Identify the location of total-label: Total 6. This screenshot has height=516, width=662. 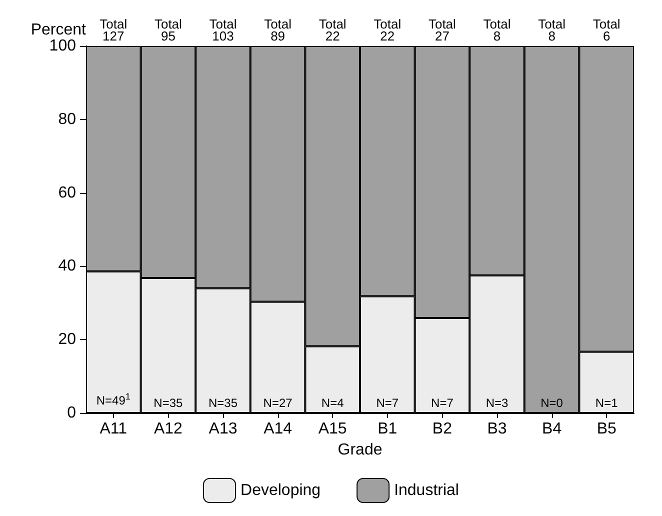
(606, 30).